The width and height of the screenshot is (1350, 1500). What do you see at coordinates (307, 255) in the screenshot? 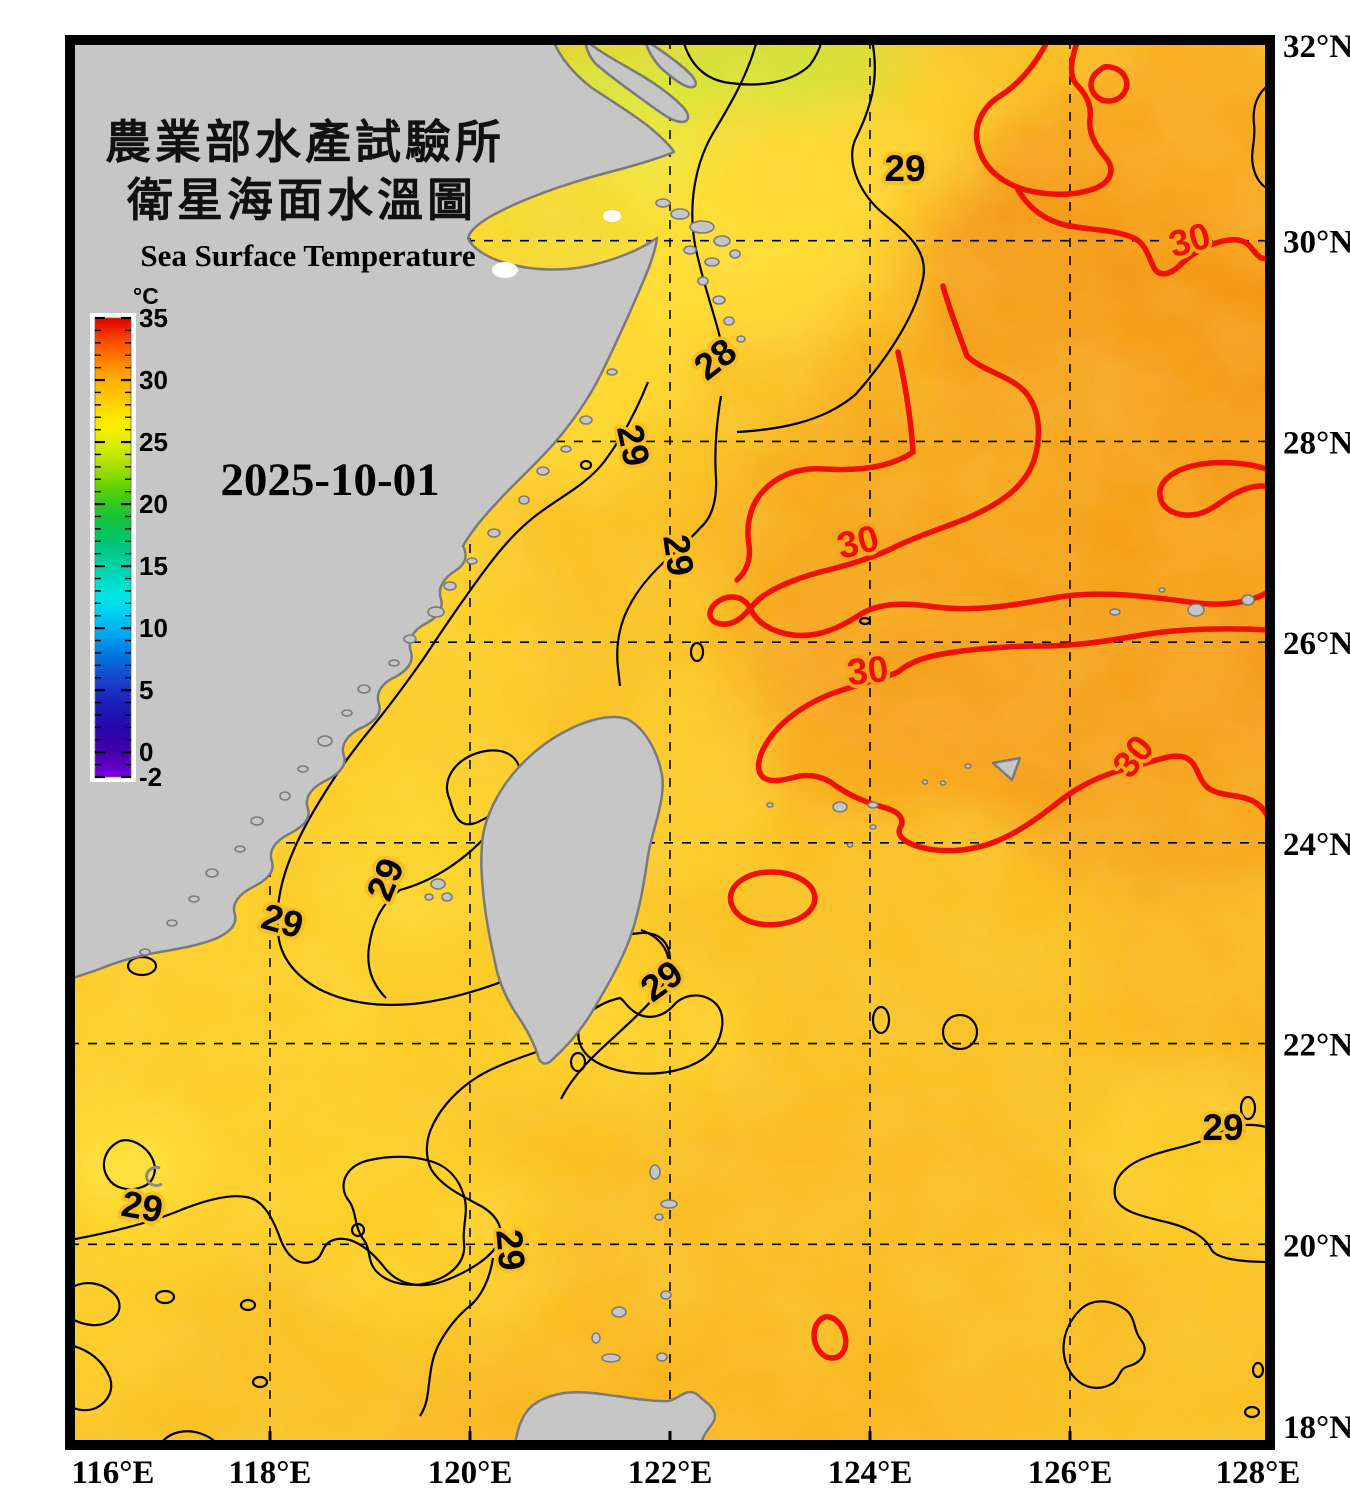
I see `title-en: Sea Surface Temperature` at bounding box center [307, 255].